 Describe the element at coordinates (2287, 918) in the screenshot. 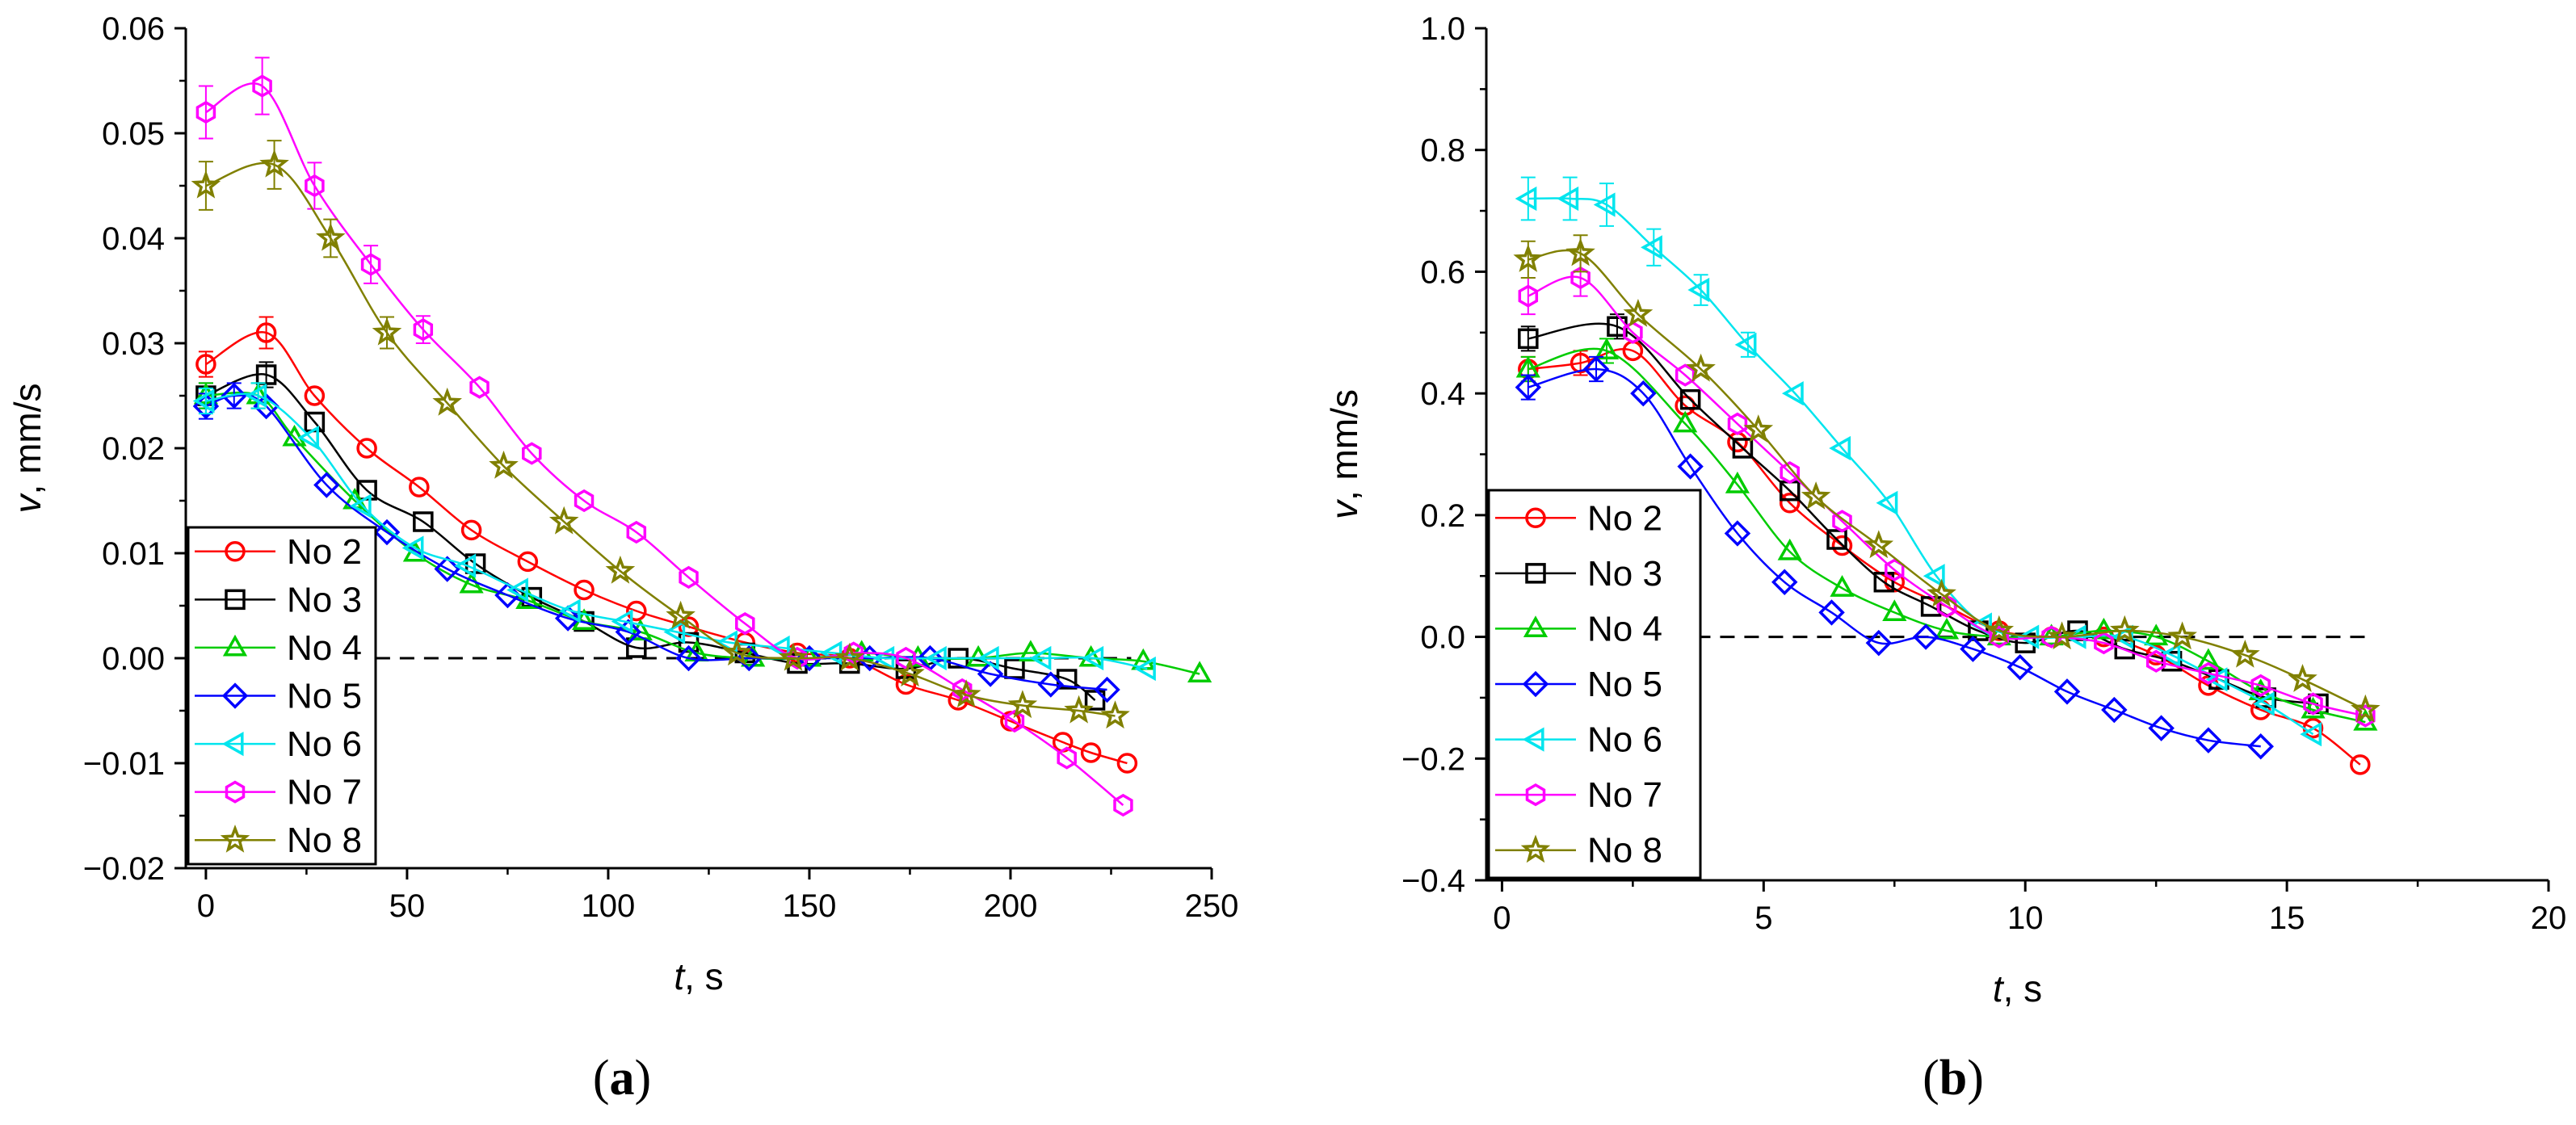

I see `x-tick-label: 15` at that location.